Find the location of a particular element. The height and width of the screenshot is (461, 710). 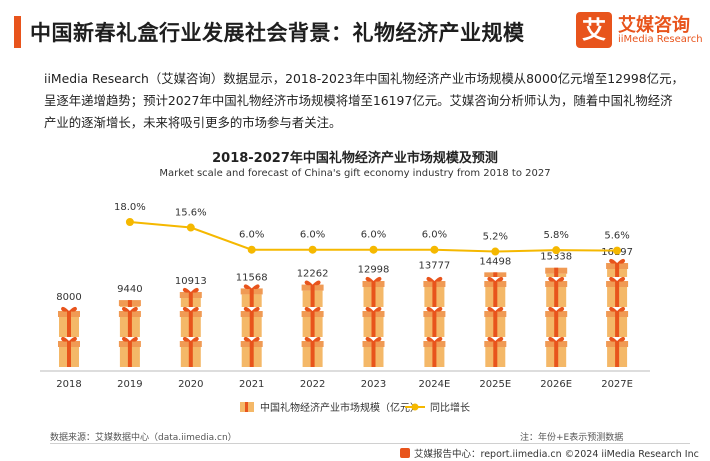

chart-title: 2018-2027年中国礼物经济产业市场规模及预测 is located at coordinates (355, 158).